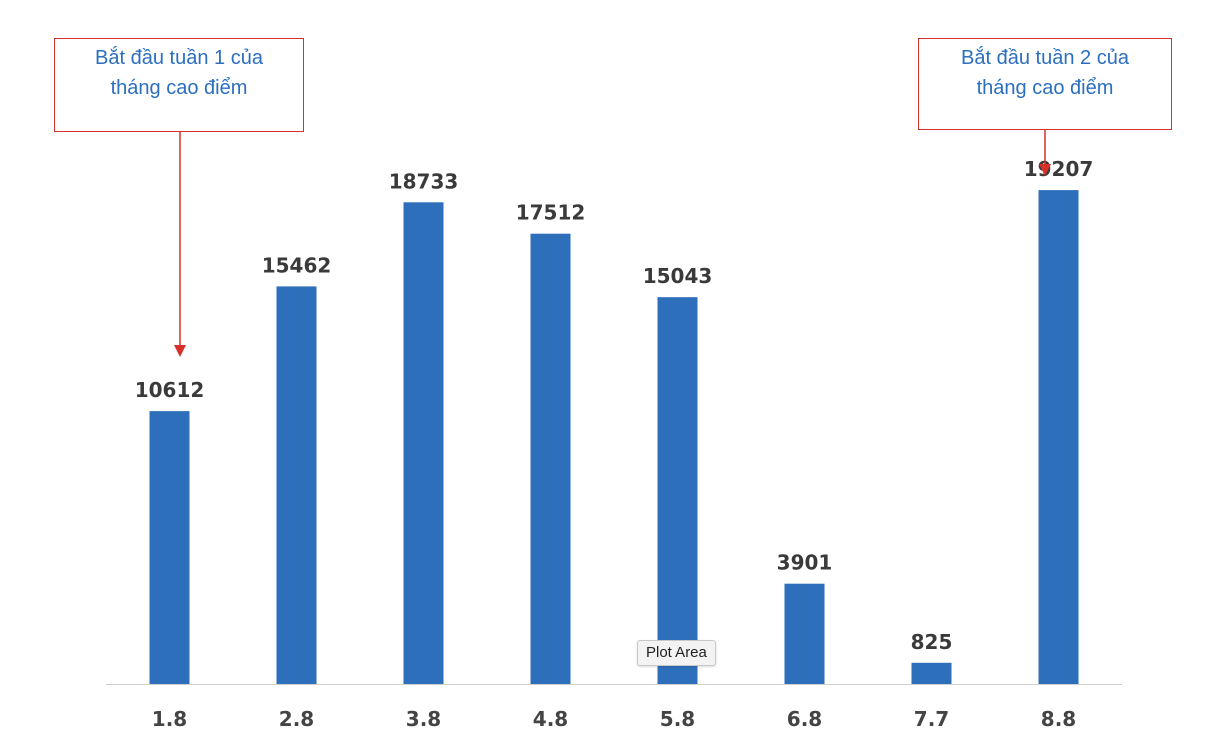 The image size is (1230, 754). Describe the element at coordinates (677, 490) in the screenshot. I see `bar-5.8` at that location.